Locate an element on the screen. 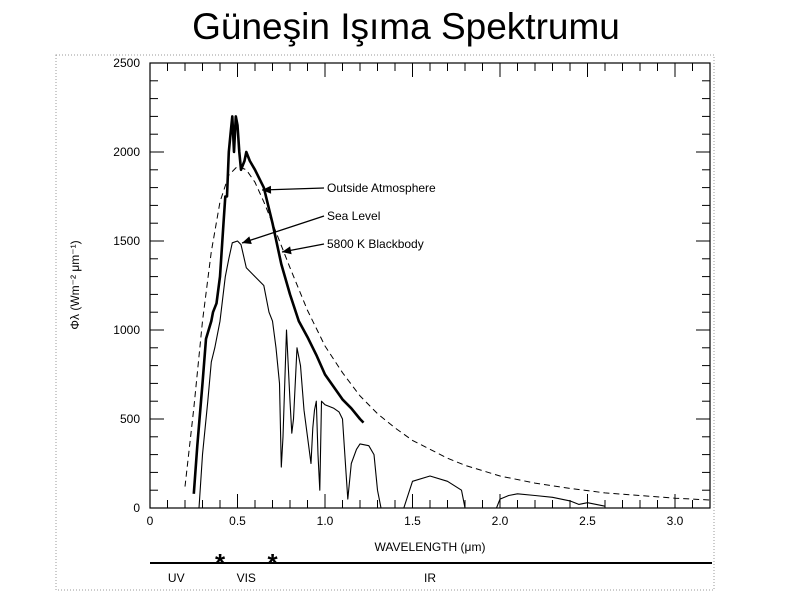 The image size is (800, 600). y-tick-label: 500 is located at coordinates (130, 419).